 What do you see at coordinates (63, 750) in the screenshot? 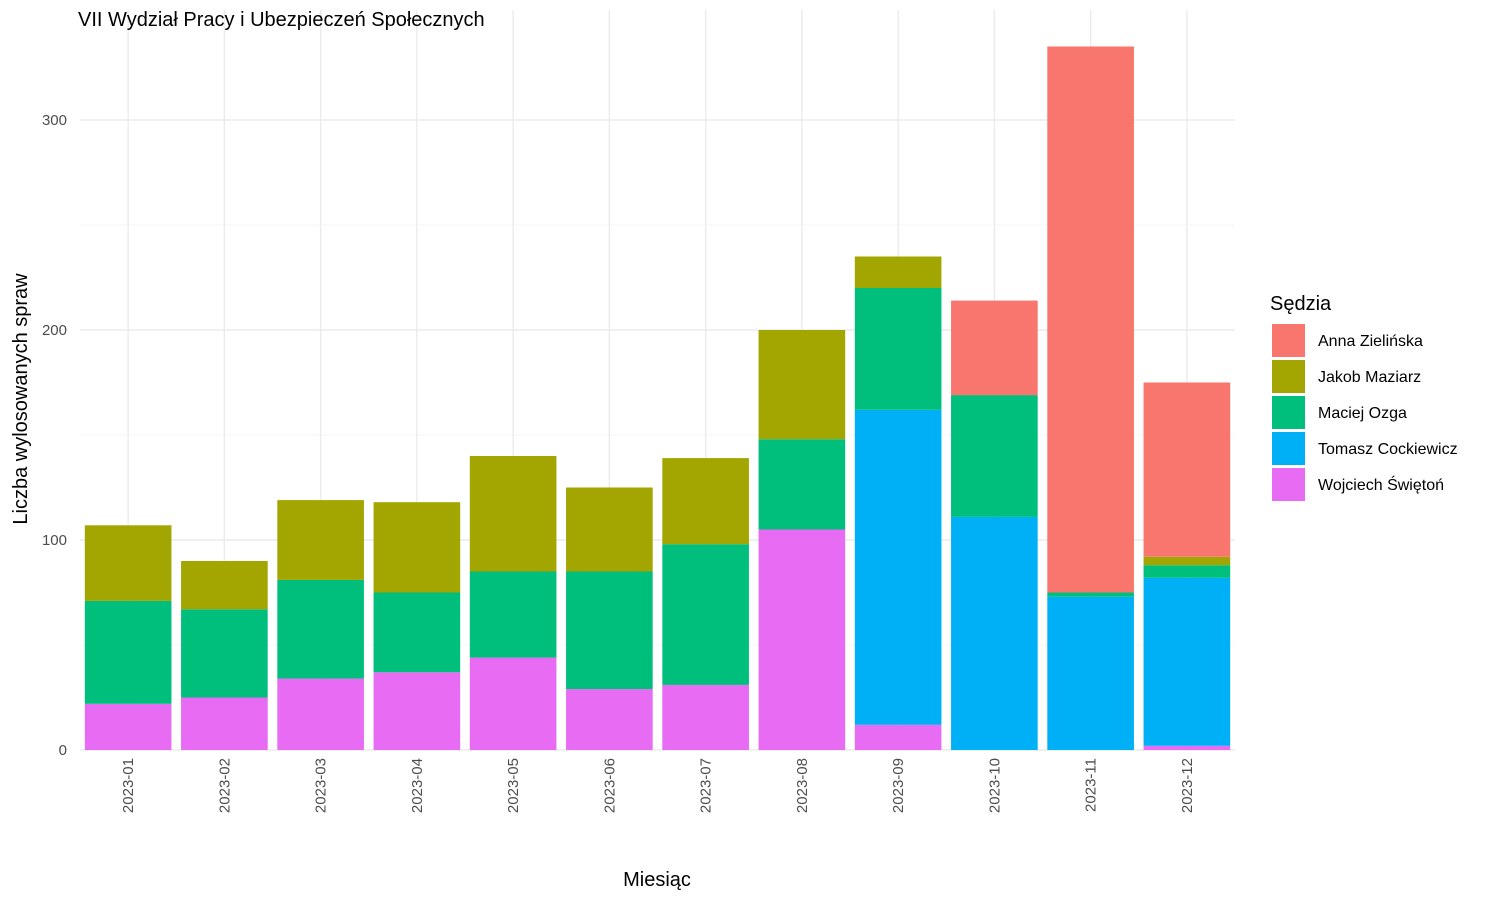
I see `y-tick-label: 0` at bounding box center [63, 750].